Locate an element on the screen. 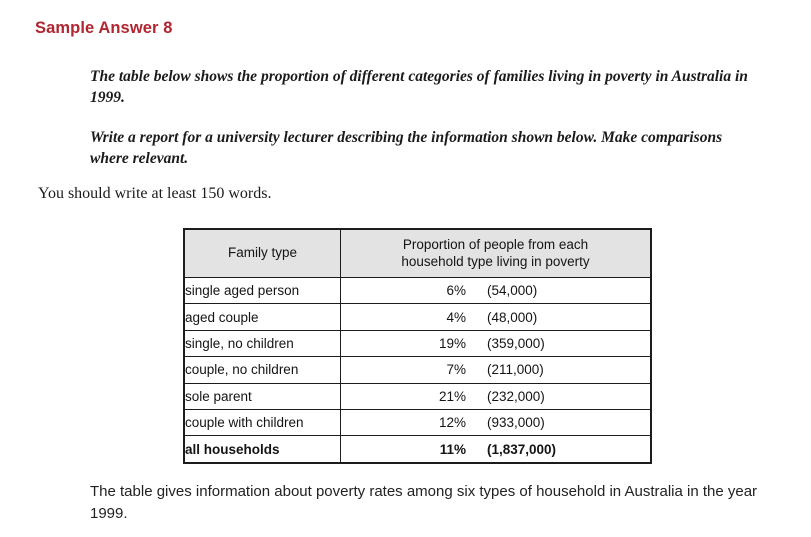 The height and width of the screenshot is (537, 811). proportion-value: 21% (232,000) is located at coordinates (495, 396).